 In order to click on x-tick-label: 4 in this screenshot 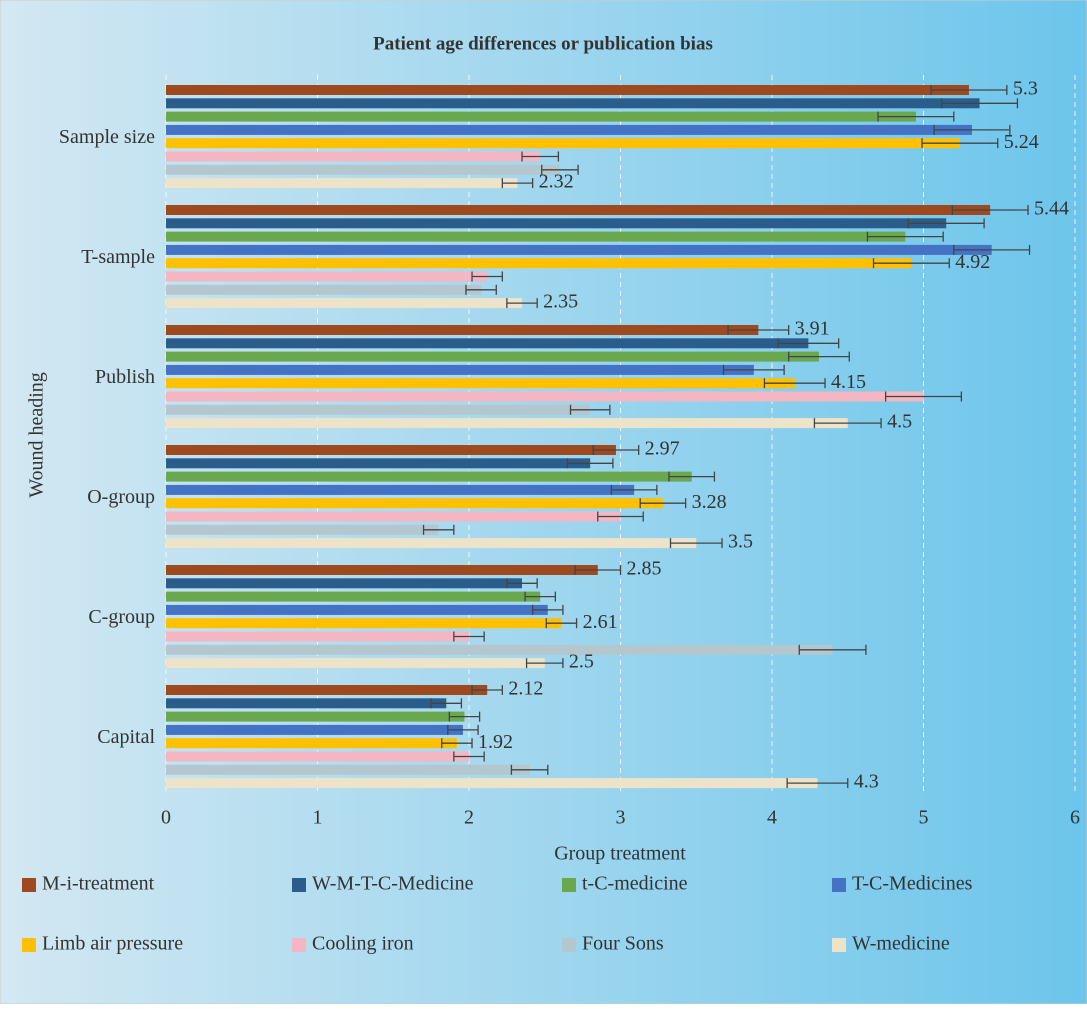, I will do `click(772, 818)`.